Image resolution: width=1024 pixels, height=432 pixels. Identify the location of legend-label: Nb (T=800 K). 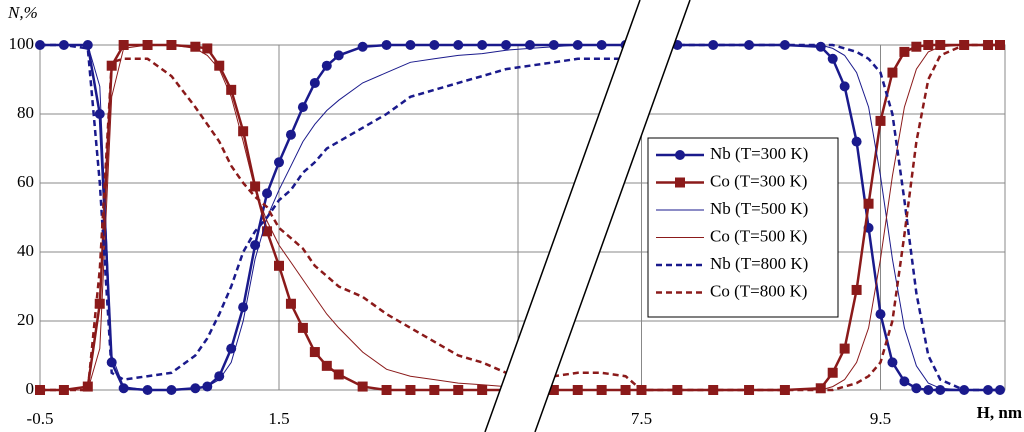
(759, 263).